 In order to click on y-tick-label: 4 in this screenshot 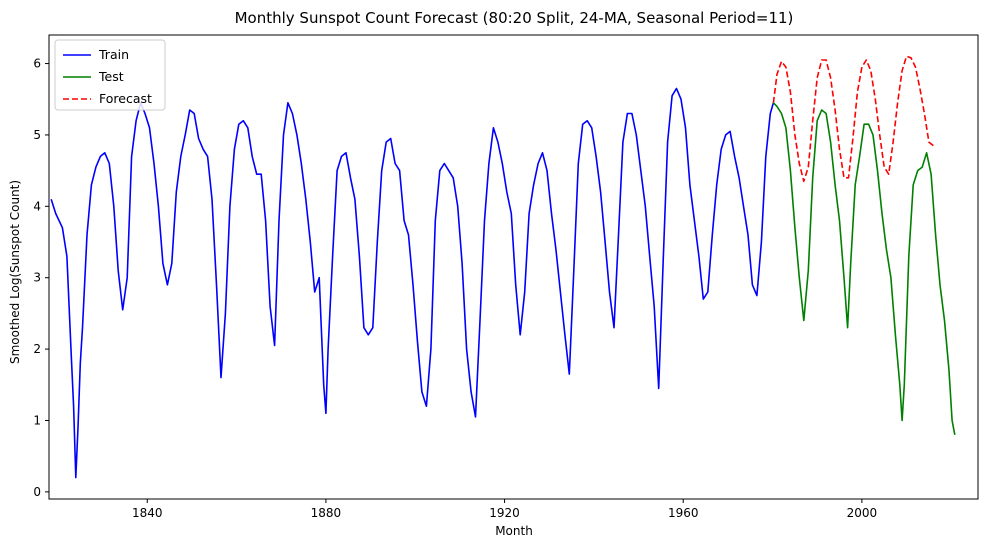, I will do `click(37, 206)`.